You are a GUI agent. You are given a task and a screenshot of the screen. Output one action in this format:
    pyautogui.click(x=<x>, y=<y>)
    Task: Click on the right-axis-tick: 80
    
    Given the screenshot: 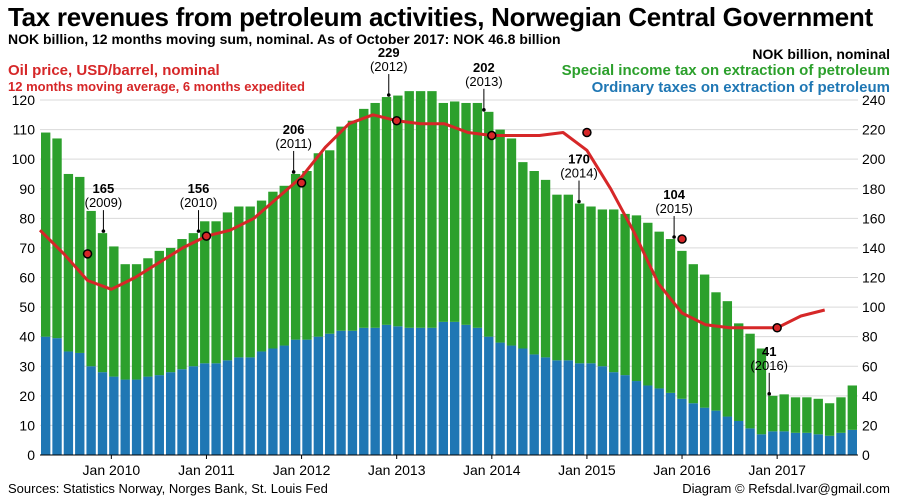 What is the action you would take?
    pyautogui.click(x=870, y=337)
    